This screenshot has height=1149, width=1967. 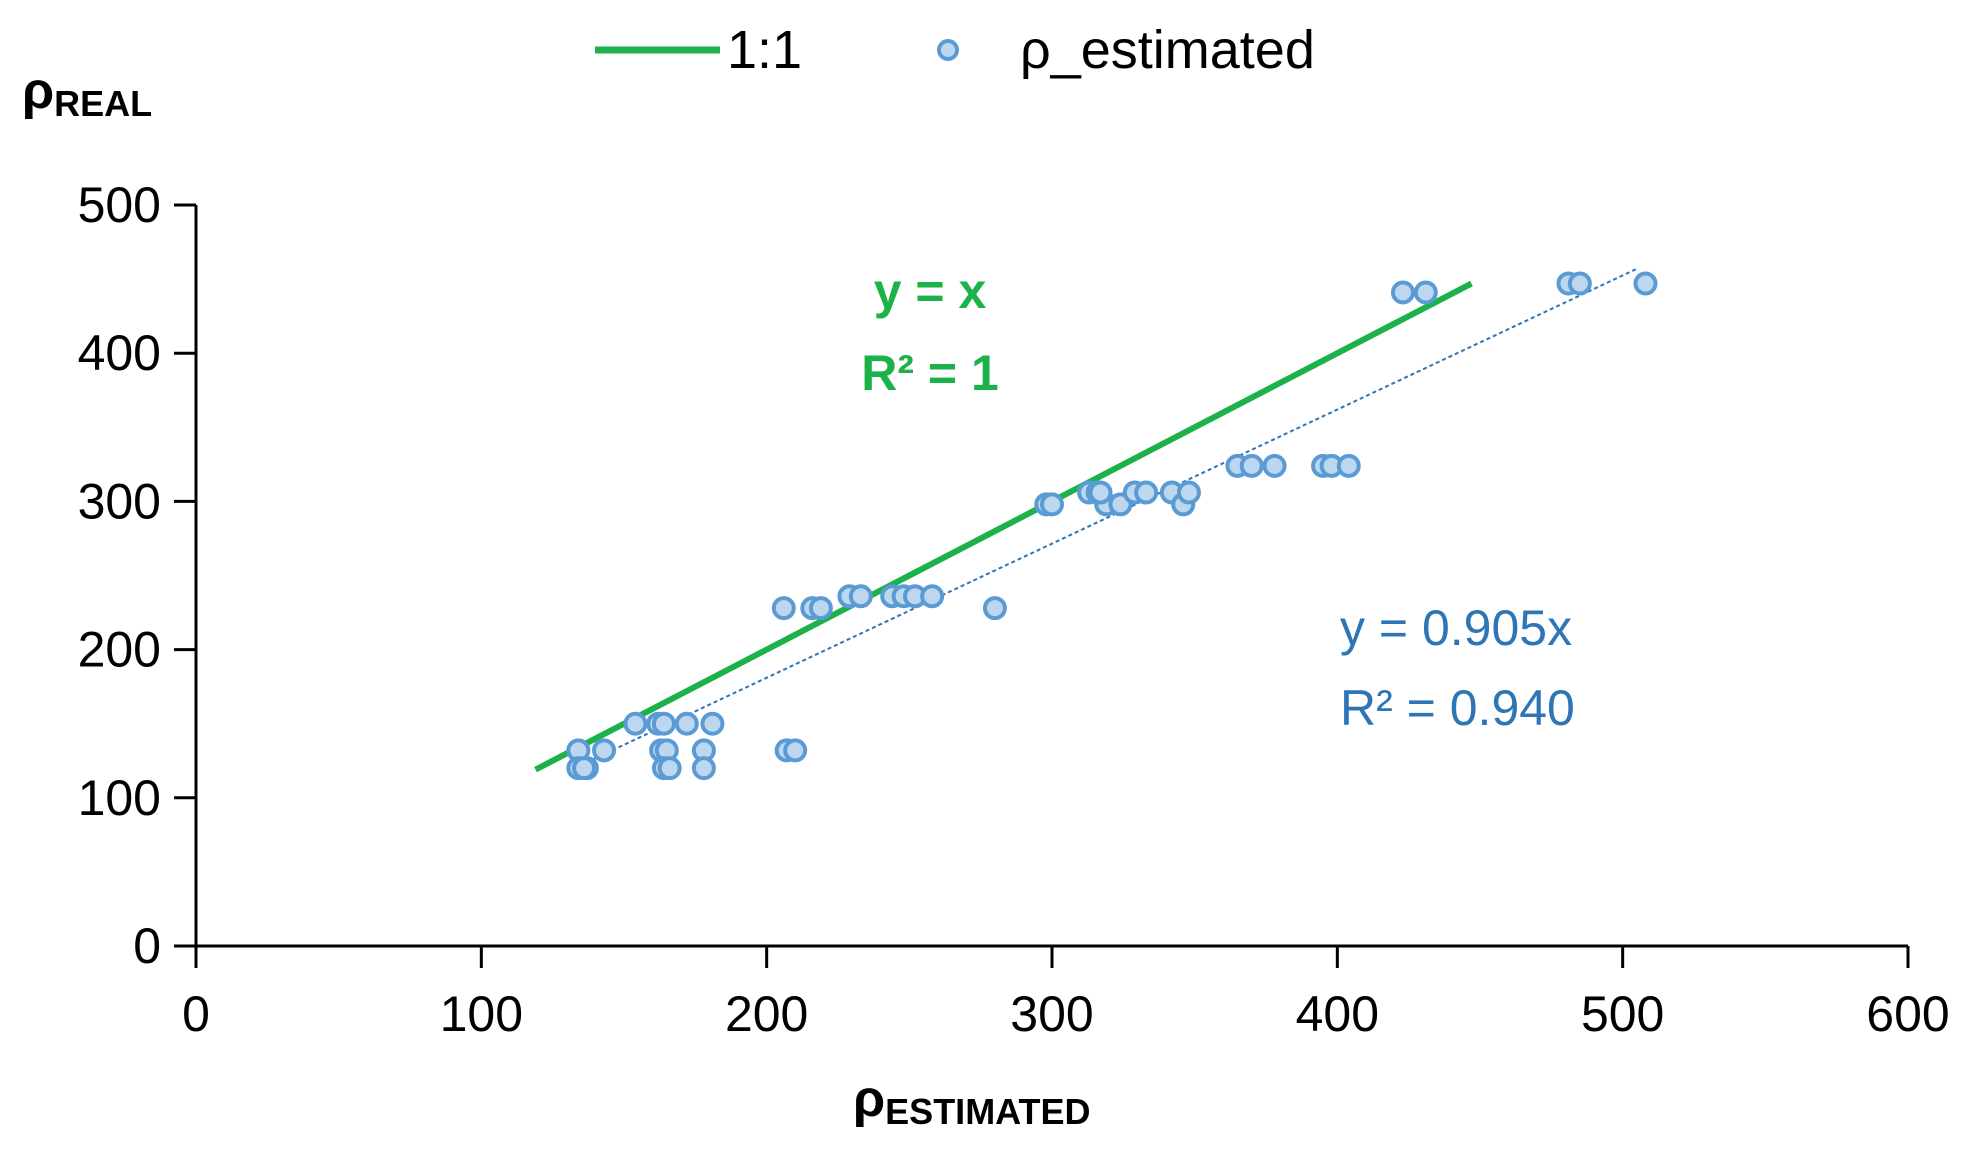 I want to click on y-tick-label-5: 500, so click(x=119, y=205).